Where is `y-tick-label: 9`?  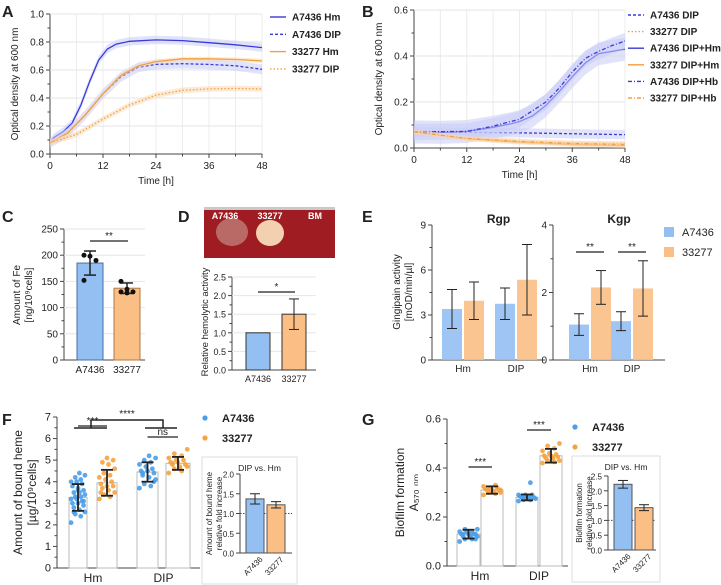 y-tick-label: 9 is located at coordinates (423, 226).